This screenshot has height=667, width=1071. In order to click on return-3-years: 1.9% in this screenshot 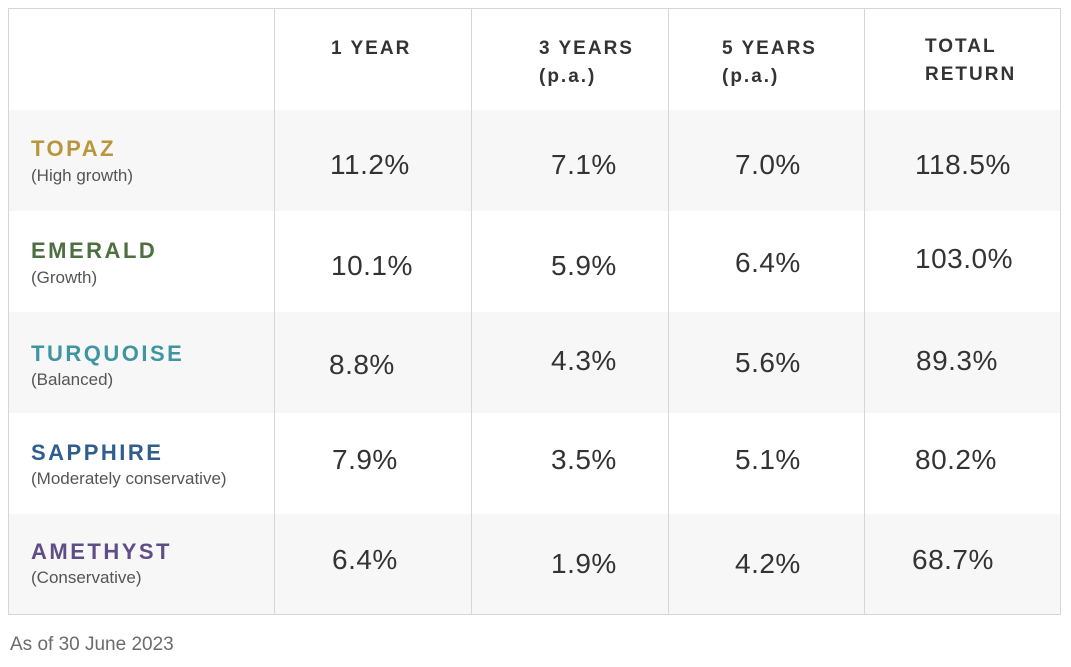, I will do `click(584, 563)`.